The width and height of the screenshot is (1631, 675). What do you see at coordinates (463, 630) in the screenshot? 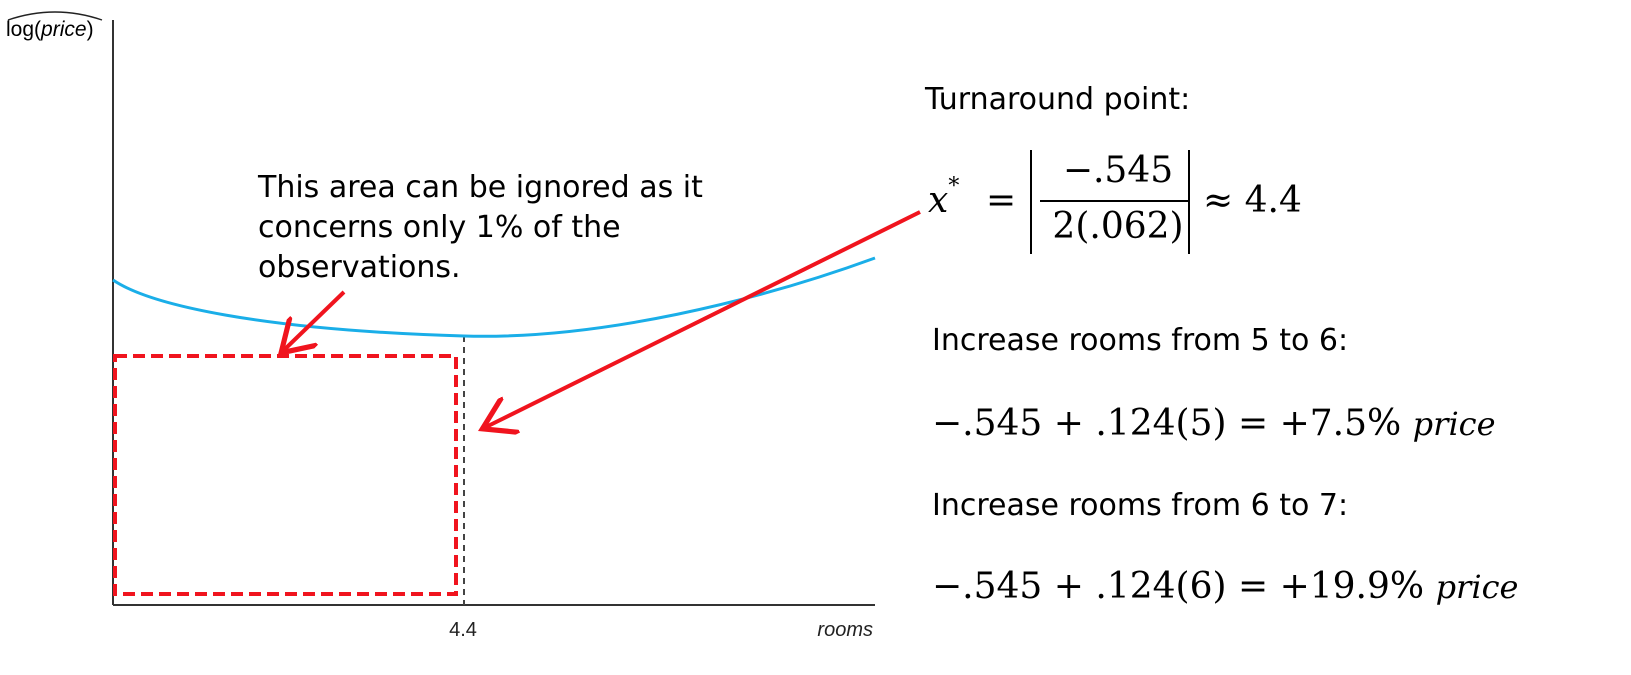
I see `x-tick-label: 4.4` at bounding box center [463, 630].